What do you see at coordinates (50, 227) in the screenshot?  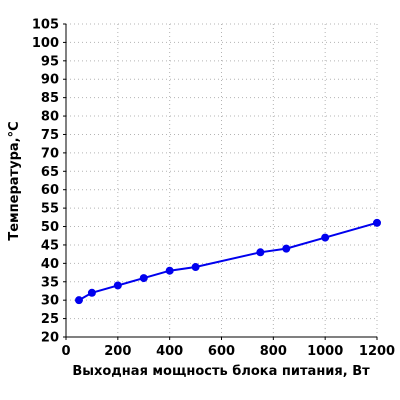 I see `y-tick-label: 50` at bounding box center [50, 227].